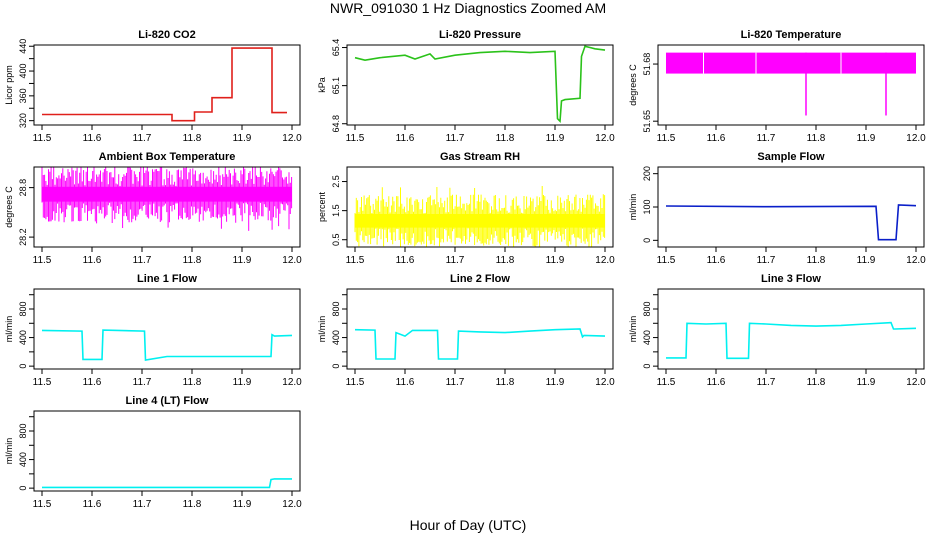 This screenshot has width=936, height=540. What do you see at coordinates (336, 48) in the screenshot?
I see `y-tick-label: 65.4` at bounding box center [336, 48].